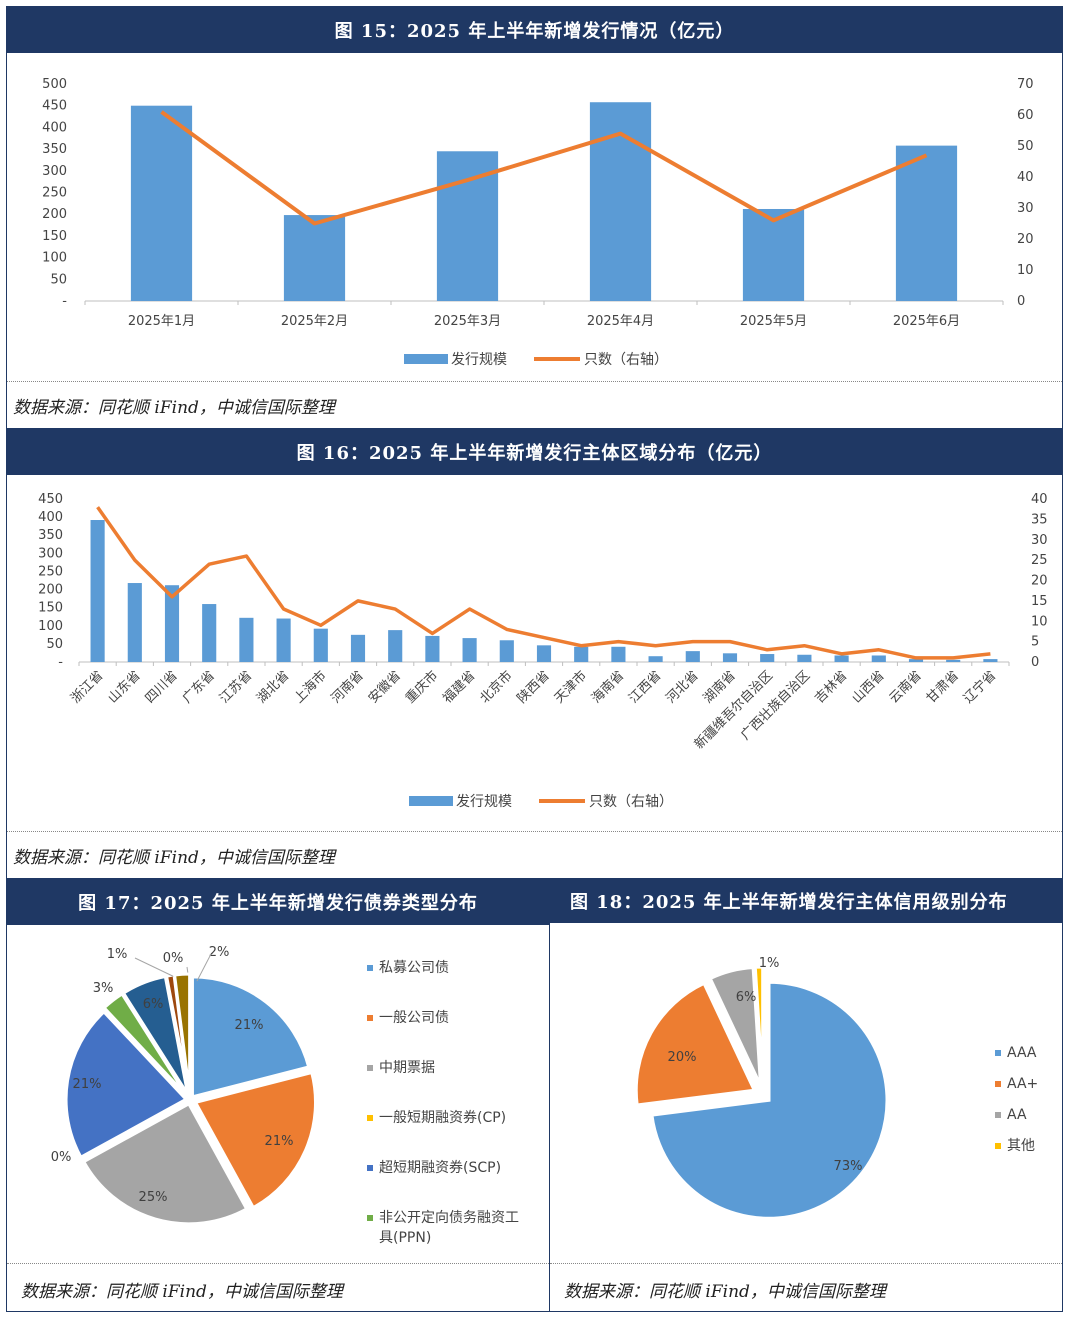 The width and height of the screenshot is (1070, 1322). What do you see at coordinates (746, 997) in the screenshot?
I see `pie-data-label: 6%` at bounding box center [746, 997].